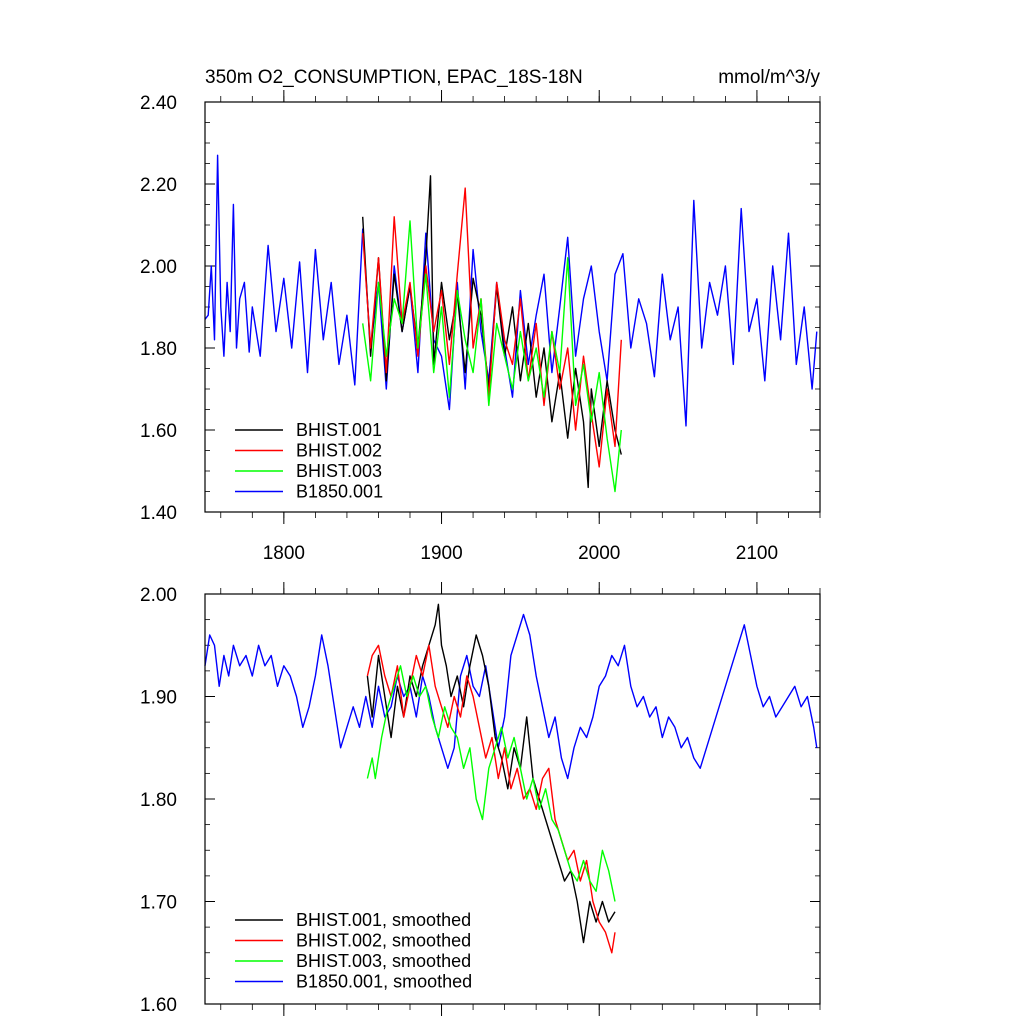  I want to click on legend-label: B1850.001, smoothed, so click(384, 982).